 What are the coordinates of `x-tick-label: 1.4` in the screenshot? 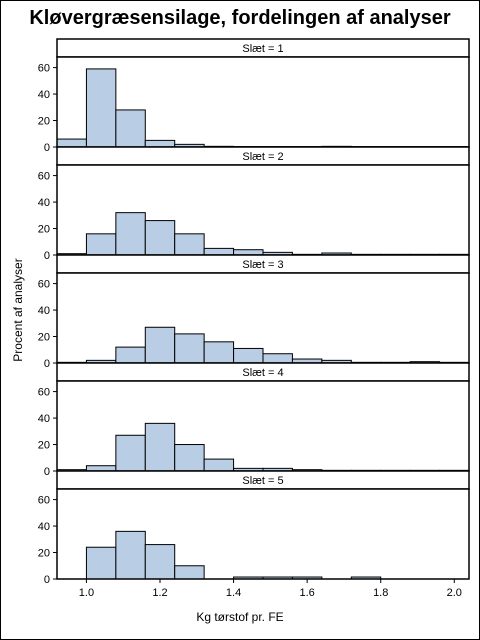 It's located at (233, 593).